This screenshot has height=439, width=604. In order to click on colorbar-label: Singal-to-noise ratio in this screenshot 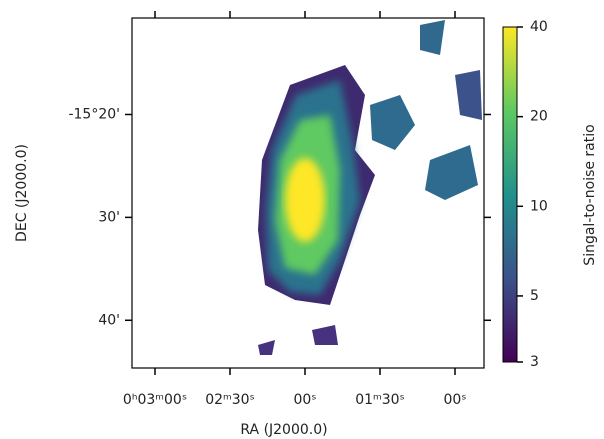, I will do `click(590, 194)`.